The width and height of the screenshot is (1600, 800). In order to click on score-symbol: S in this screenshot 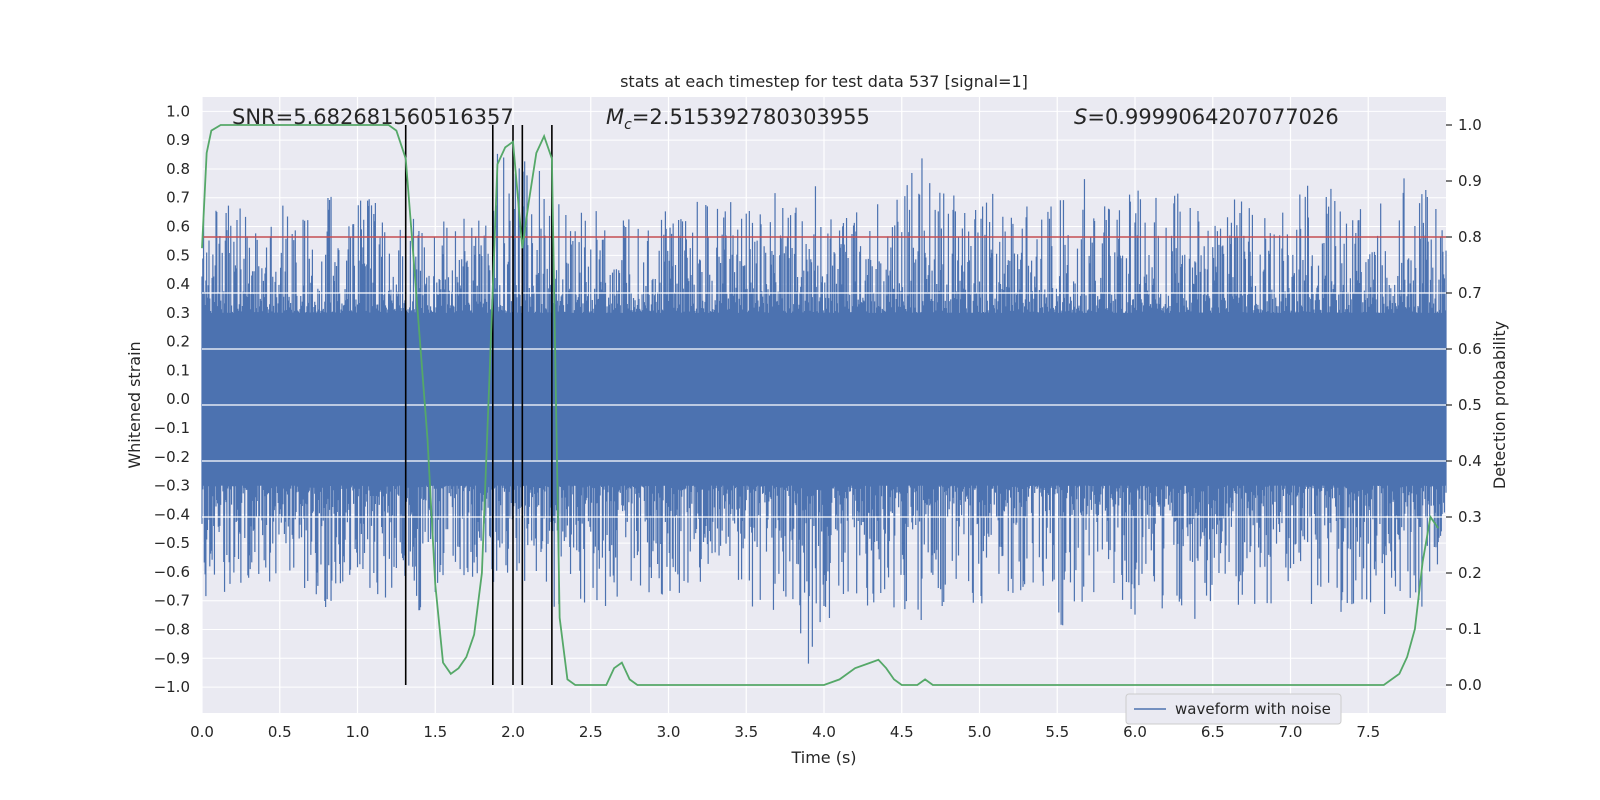, I will do `click(1080, 117)`.